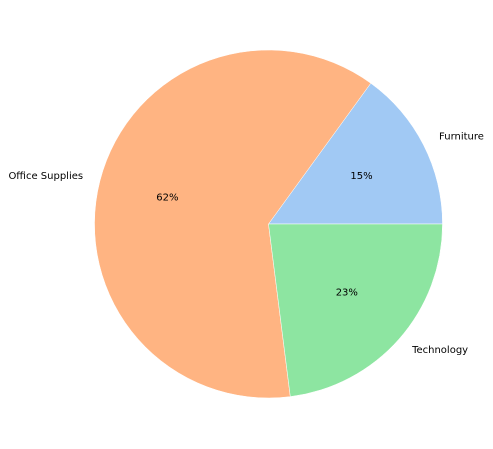 This screenshot has height=449, width=493. Describe the element at coordinates (461, 137) in the screenshot. I see `pie-category-label: Furniture` at that location.